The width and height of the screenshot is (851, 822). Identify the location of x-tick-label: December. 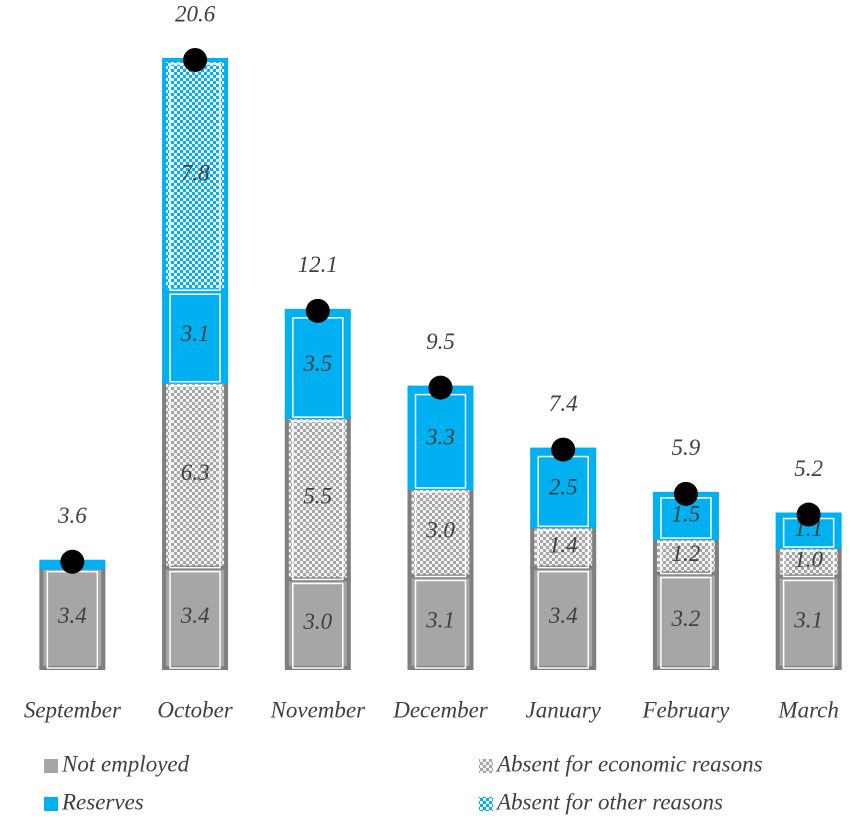
(440, 709).